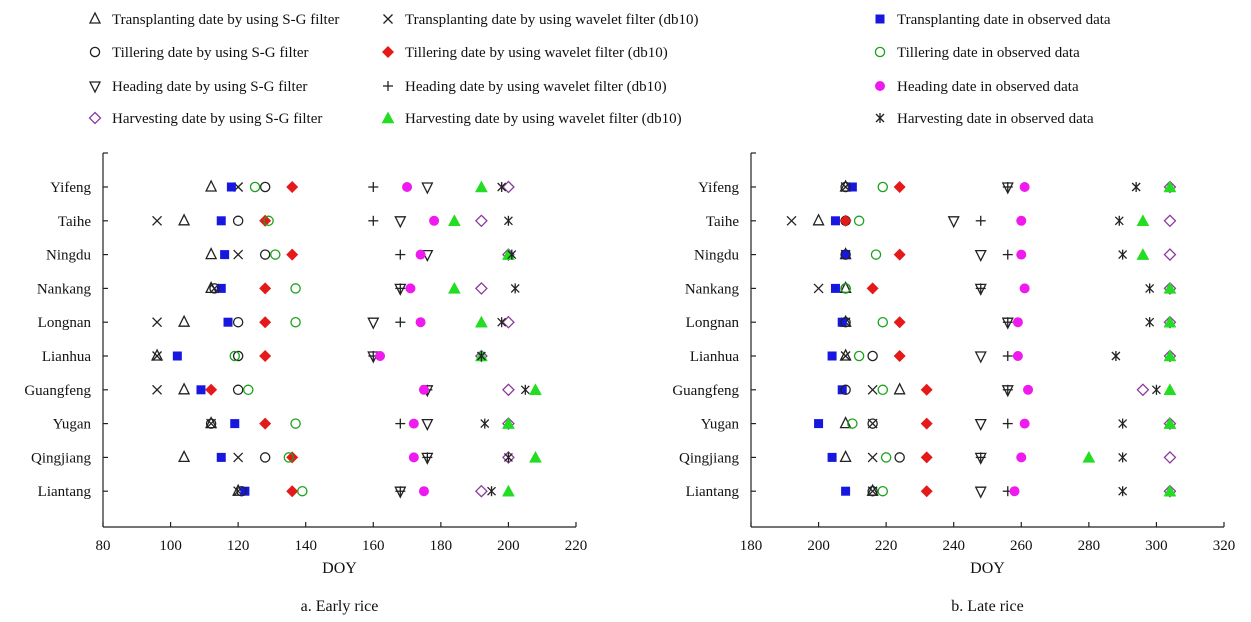 This screenshot has width=1251, height=622. Describe the element at coordinates (845, 456) in the screenshot. I see `point-sg-transplant-qingjiang` at that location.